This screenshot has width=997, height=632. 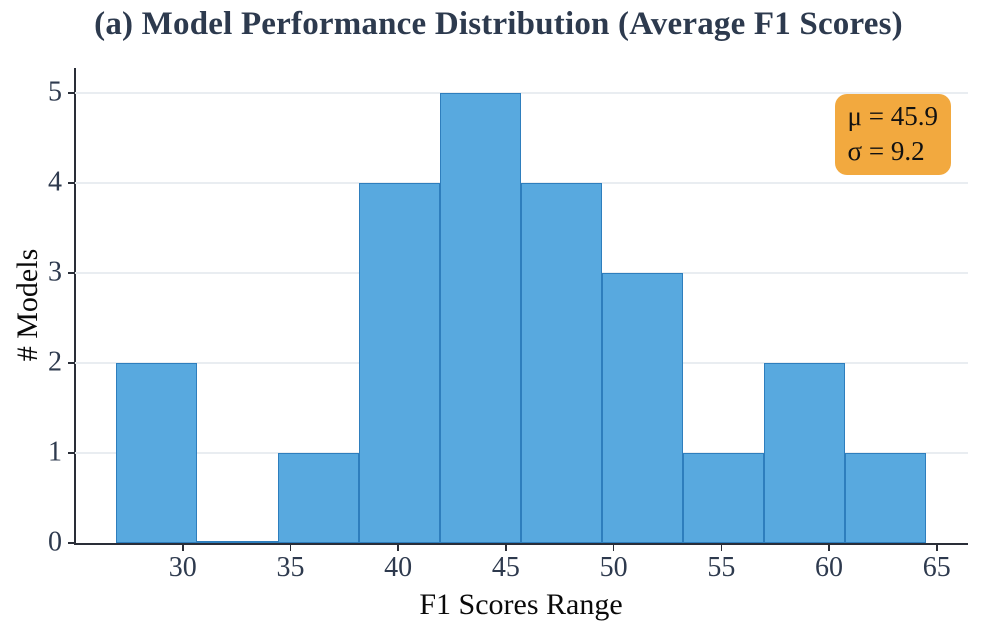 I want to click on y-axis-label: # Models, so click(x=27, y=305).